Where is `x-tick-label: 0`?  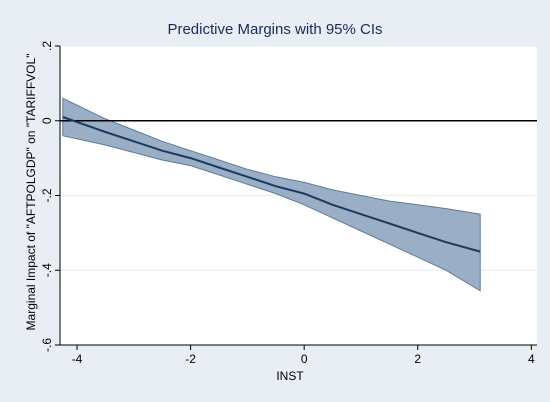 x-tick-label: 0 is located at coordinates (304, 359).